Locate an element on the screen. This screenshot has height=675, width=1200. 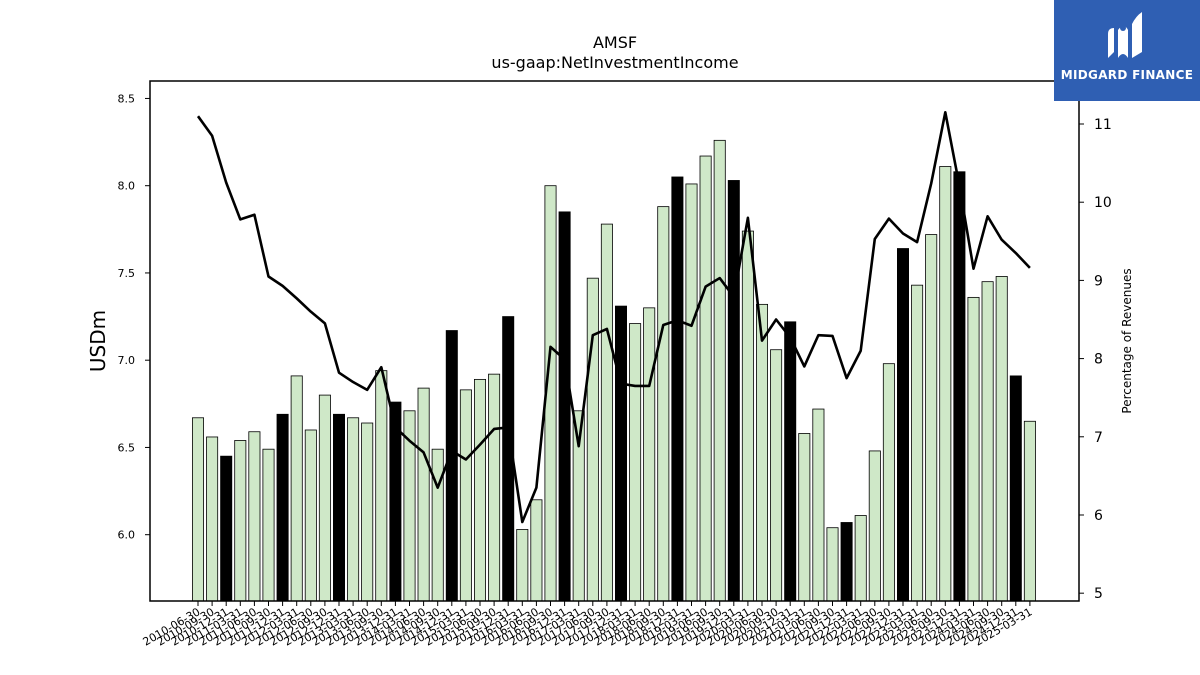
brand-logo: MIDGARD FINANCE is located at coordinates (1127, 50).